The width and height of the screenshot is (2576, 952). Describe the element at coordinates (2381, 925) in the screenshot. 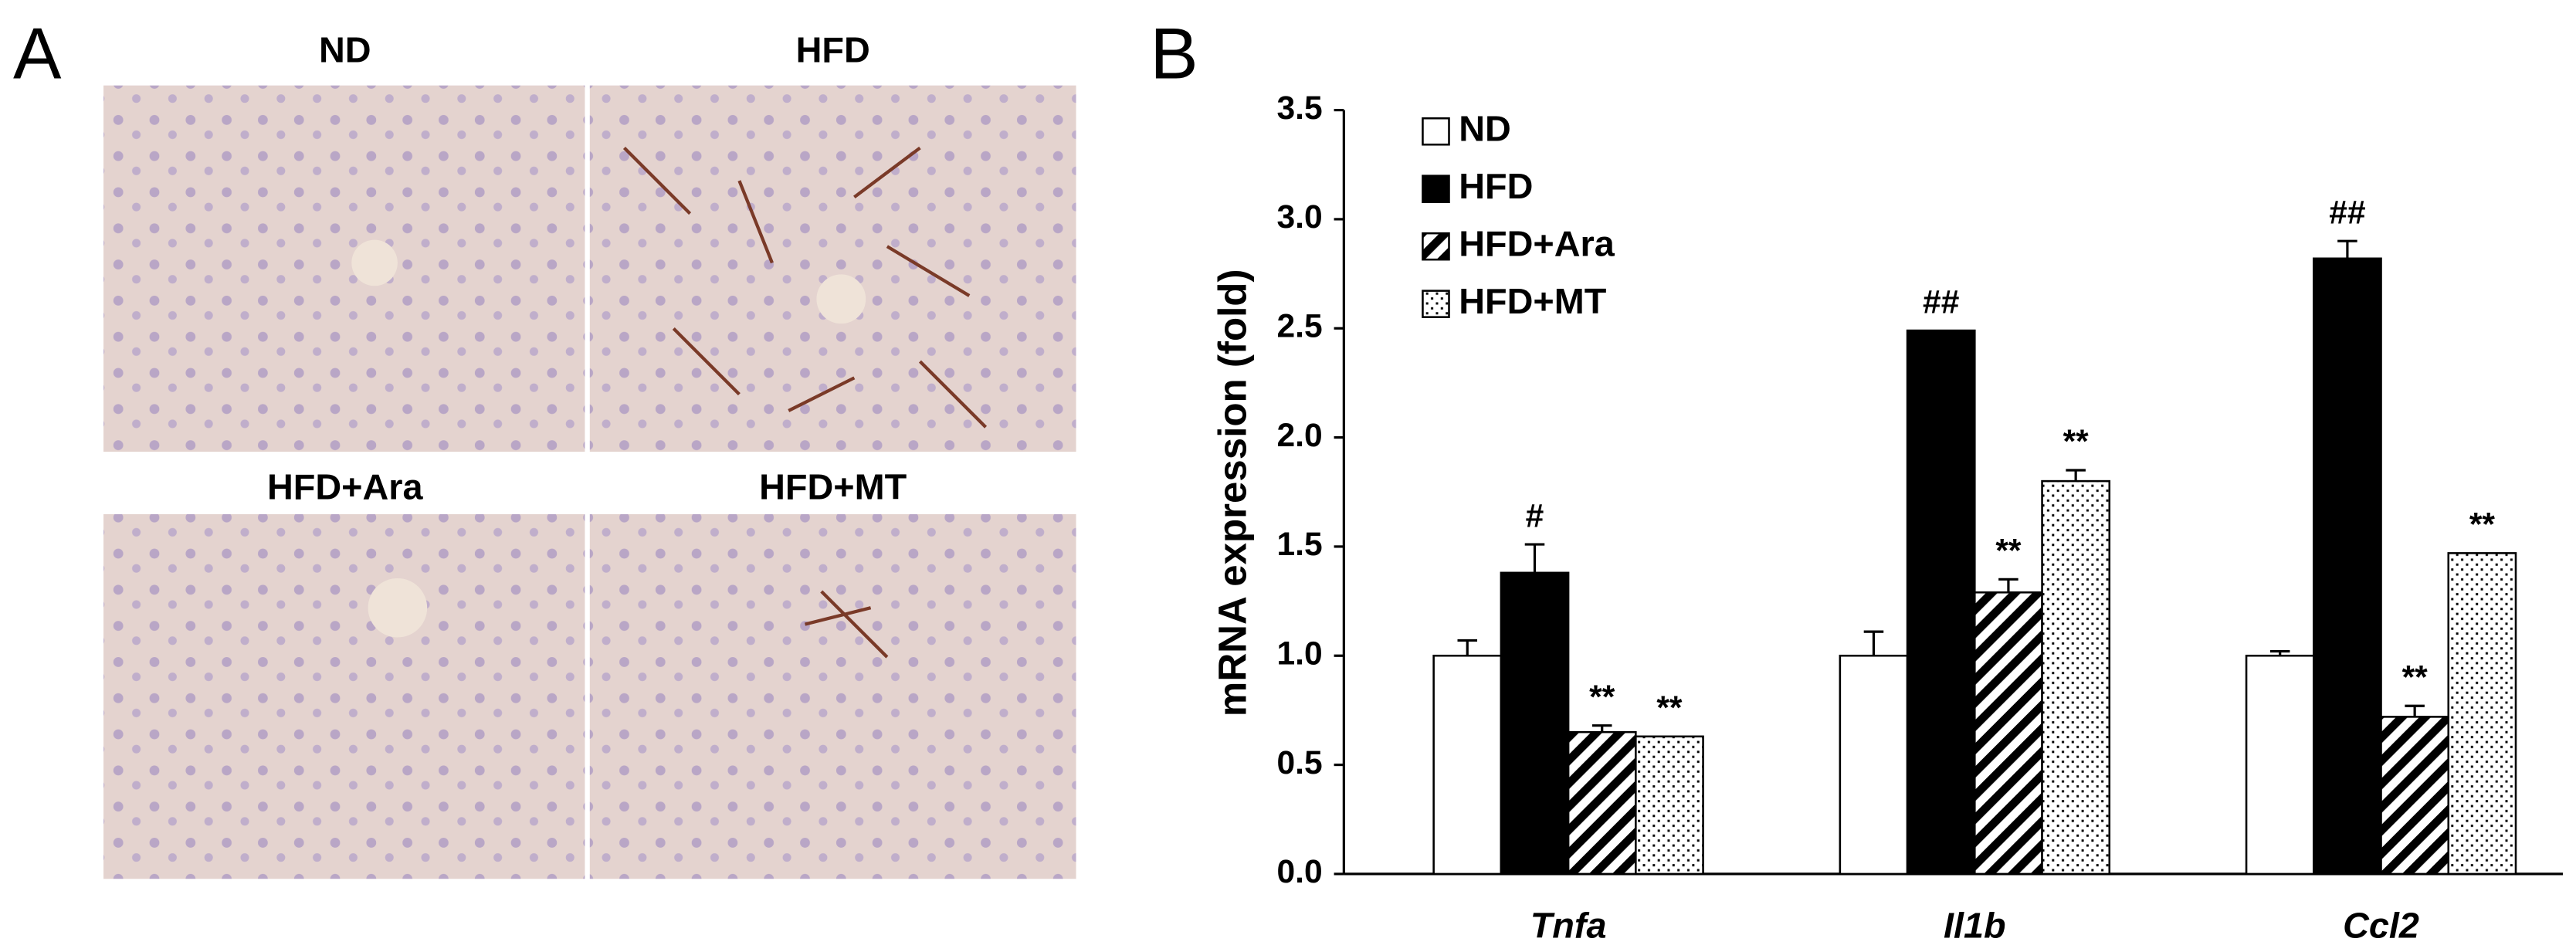

I see `x-tick-label: Ccl2` at that location.